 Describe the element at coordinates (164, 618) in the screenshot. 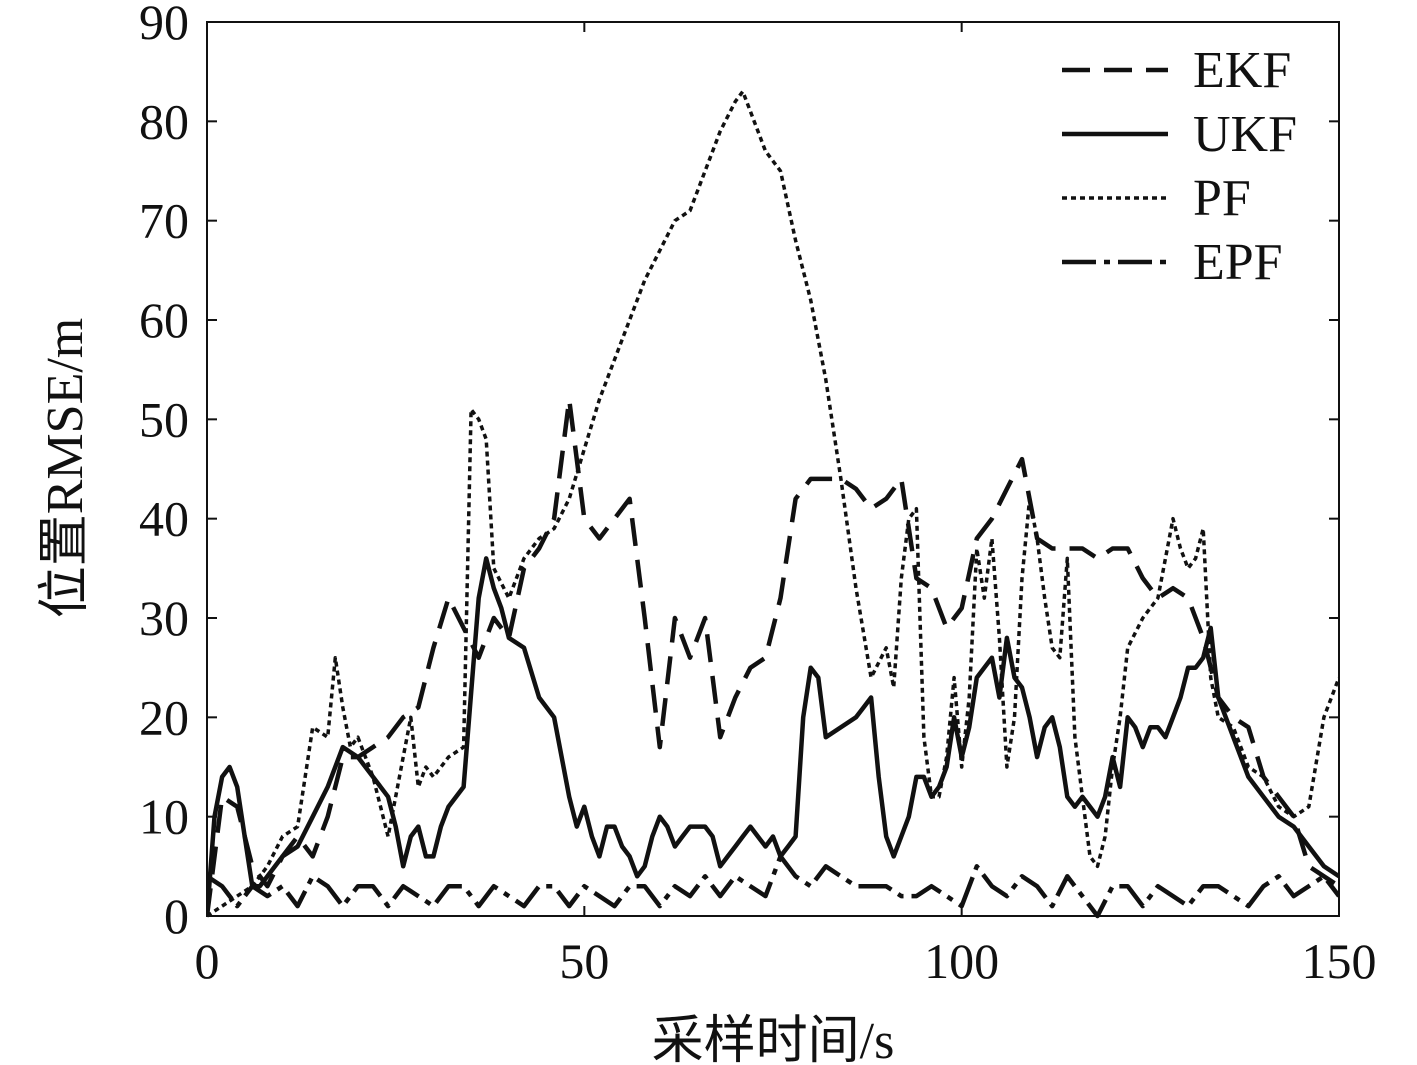

I see `y-tick-label: 30` at that location.